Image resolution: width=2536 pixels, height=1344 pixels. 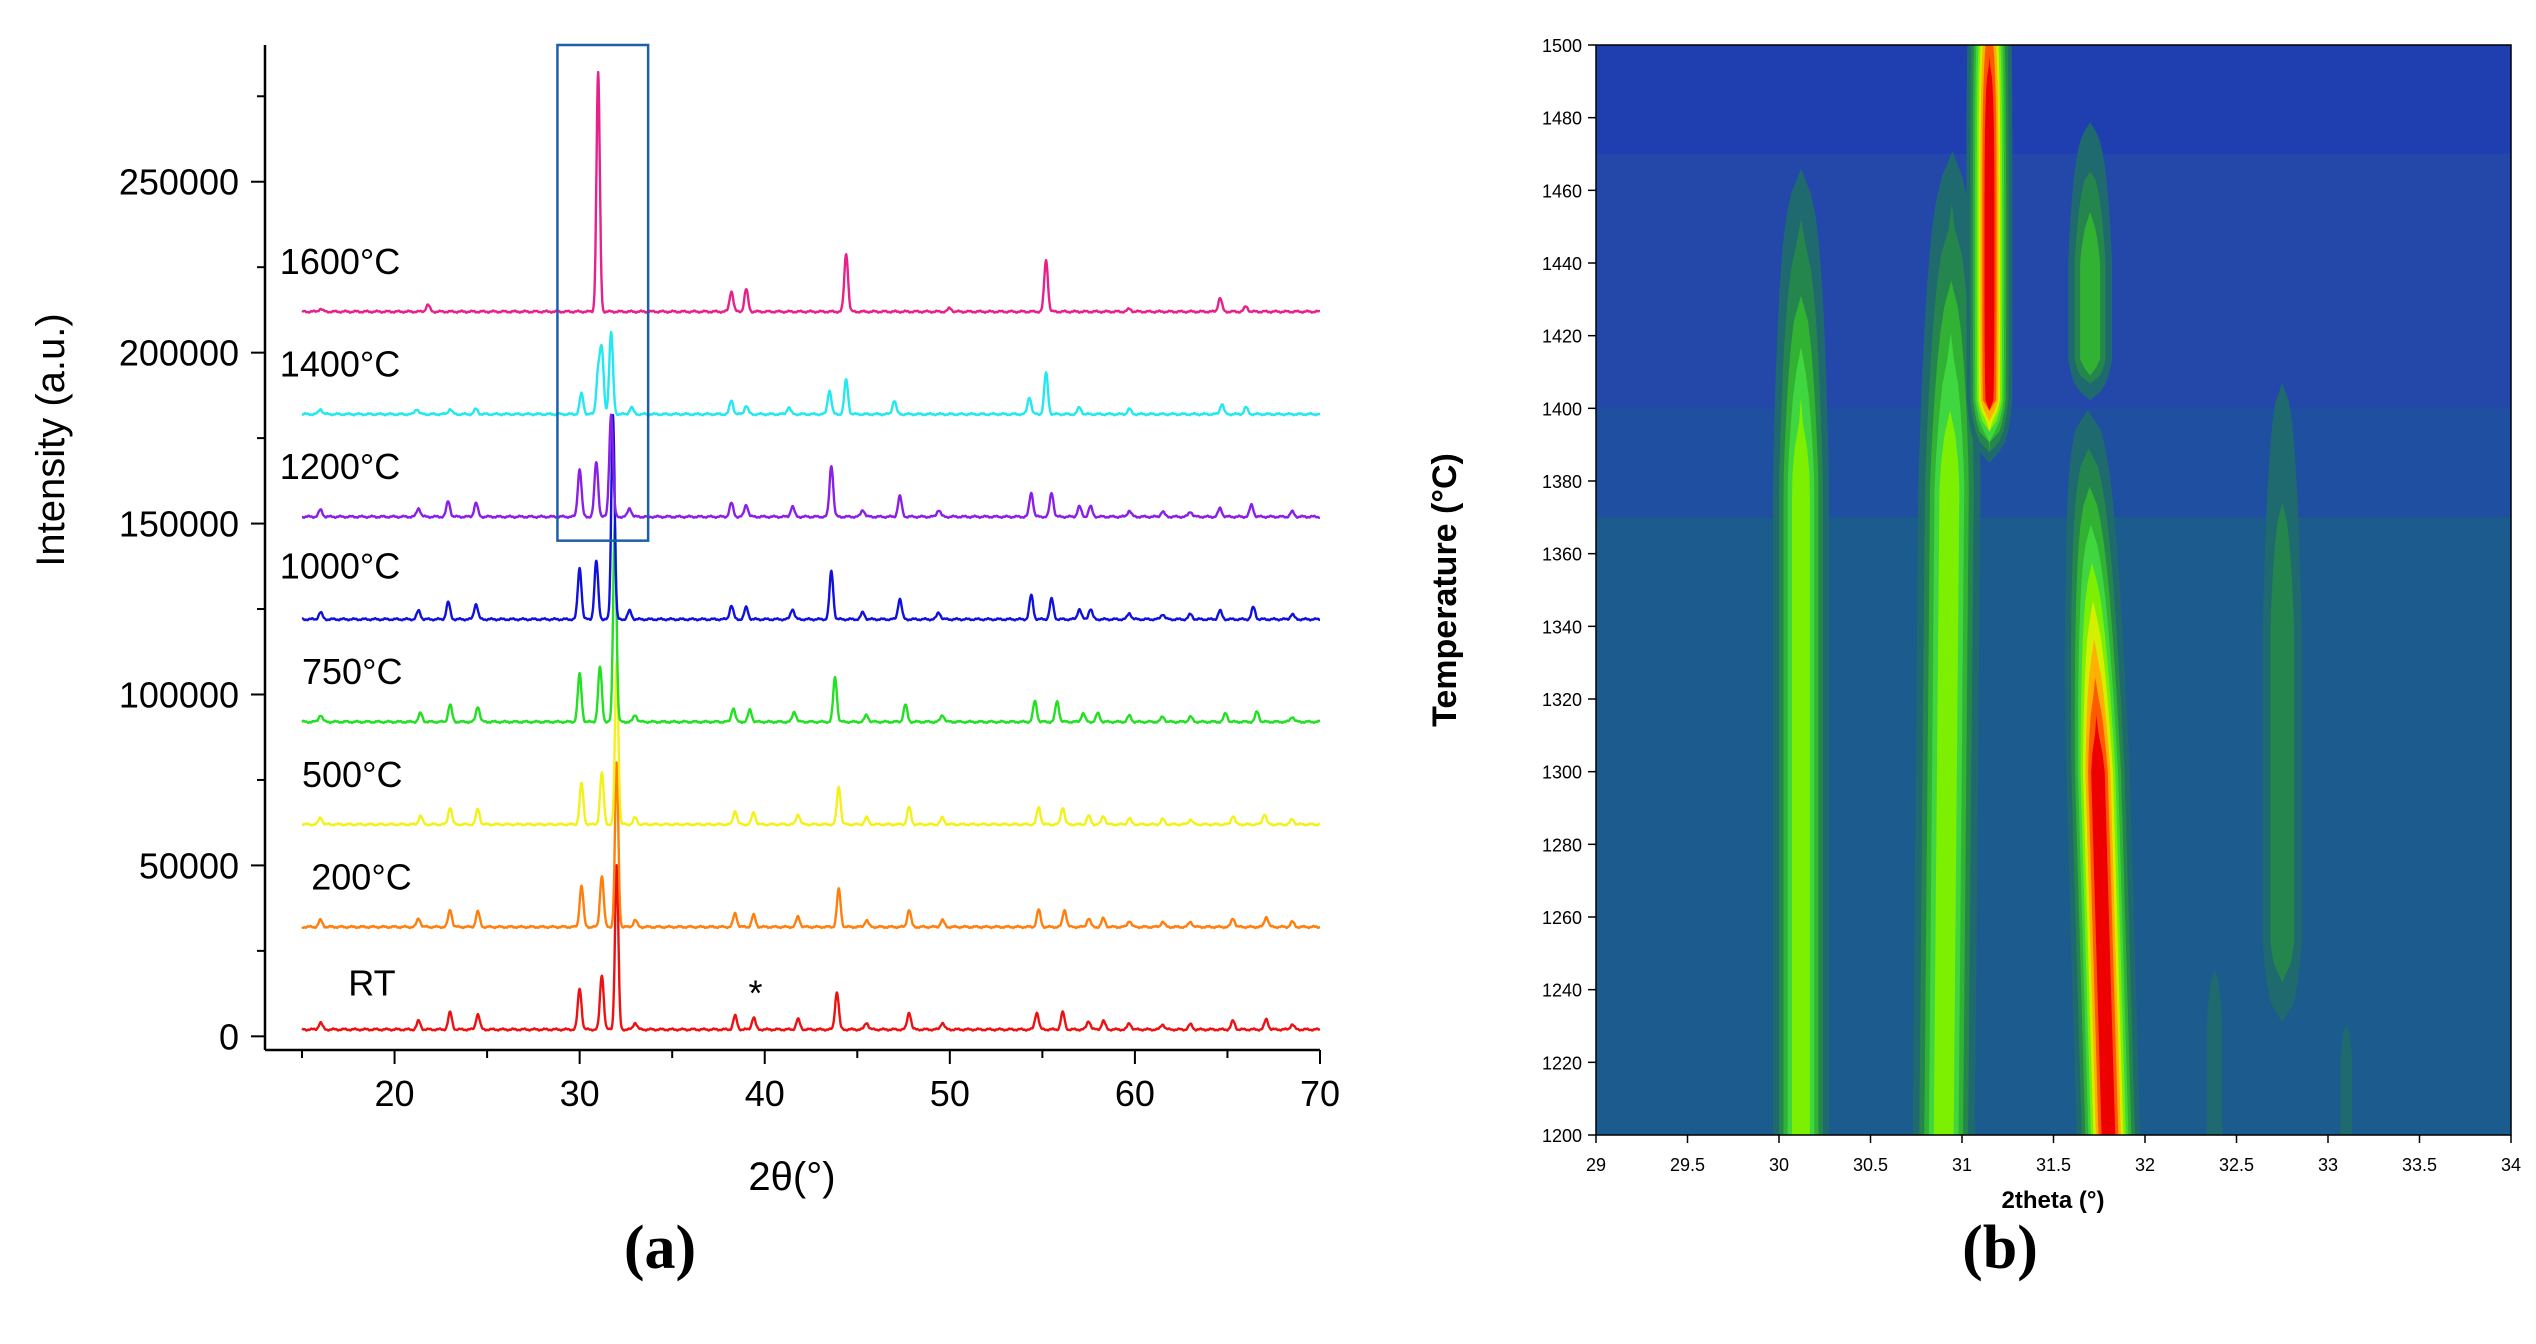 What do you see at coordinates (1562, 482) in the screenshot?
I see `y-tick-label: 1380` at bounding box center [1562, 482].